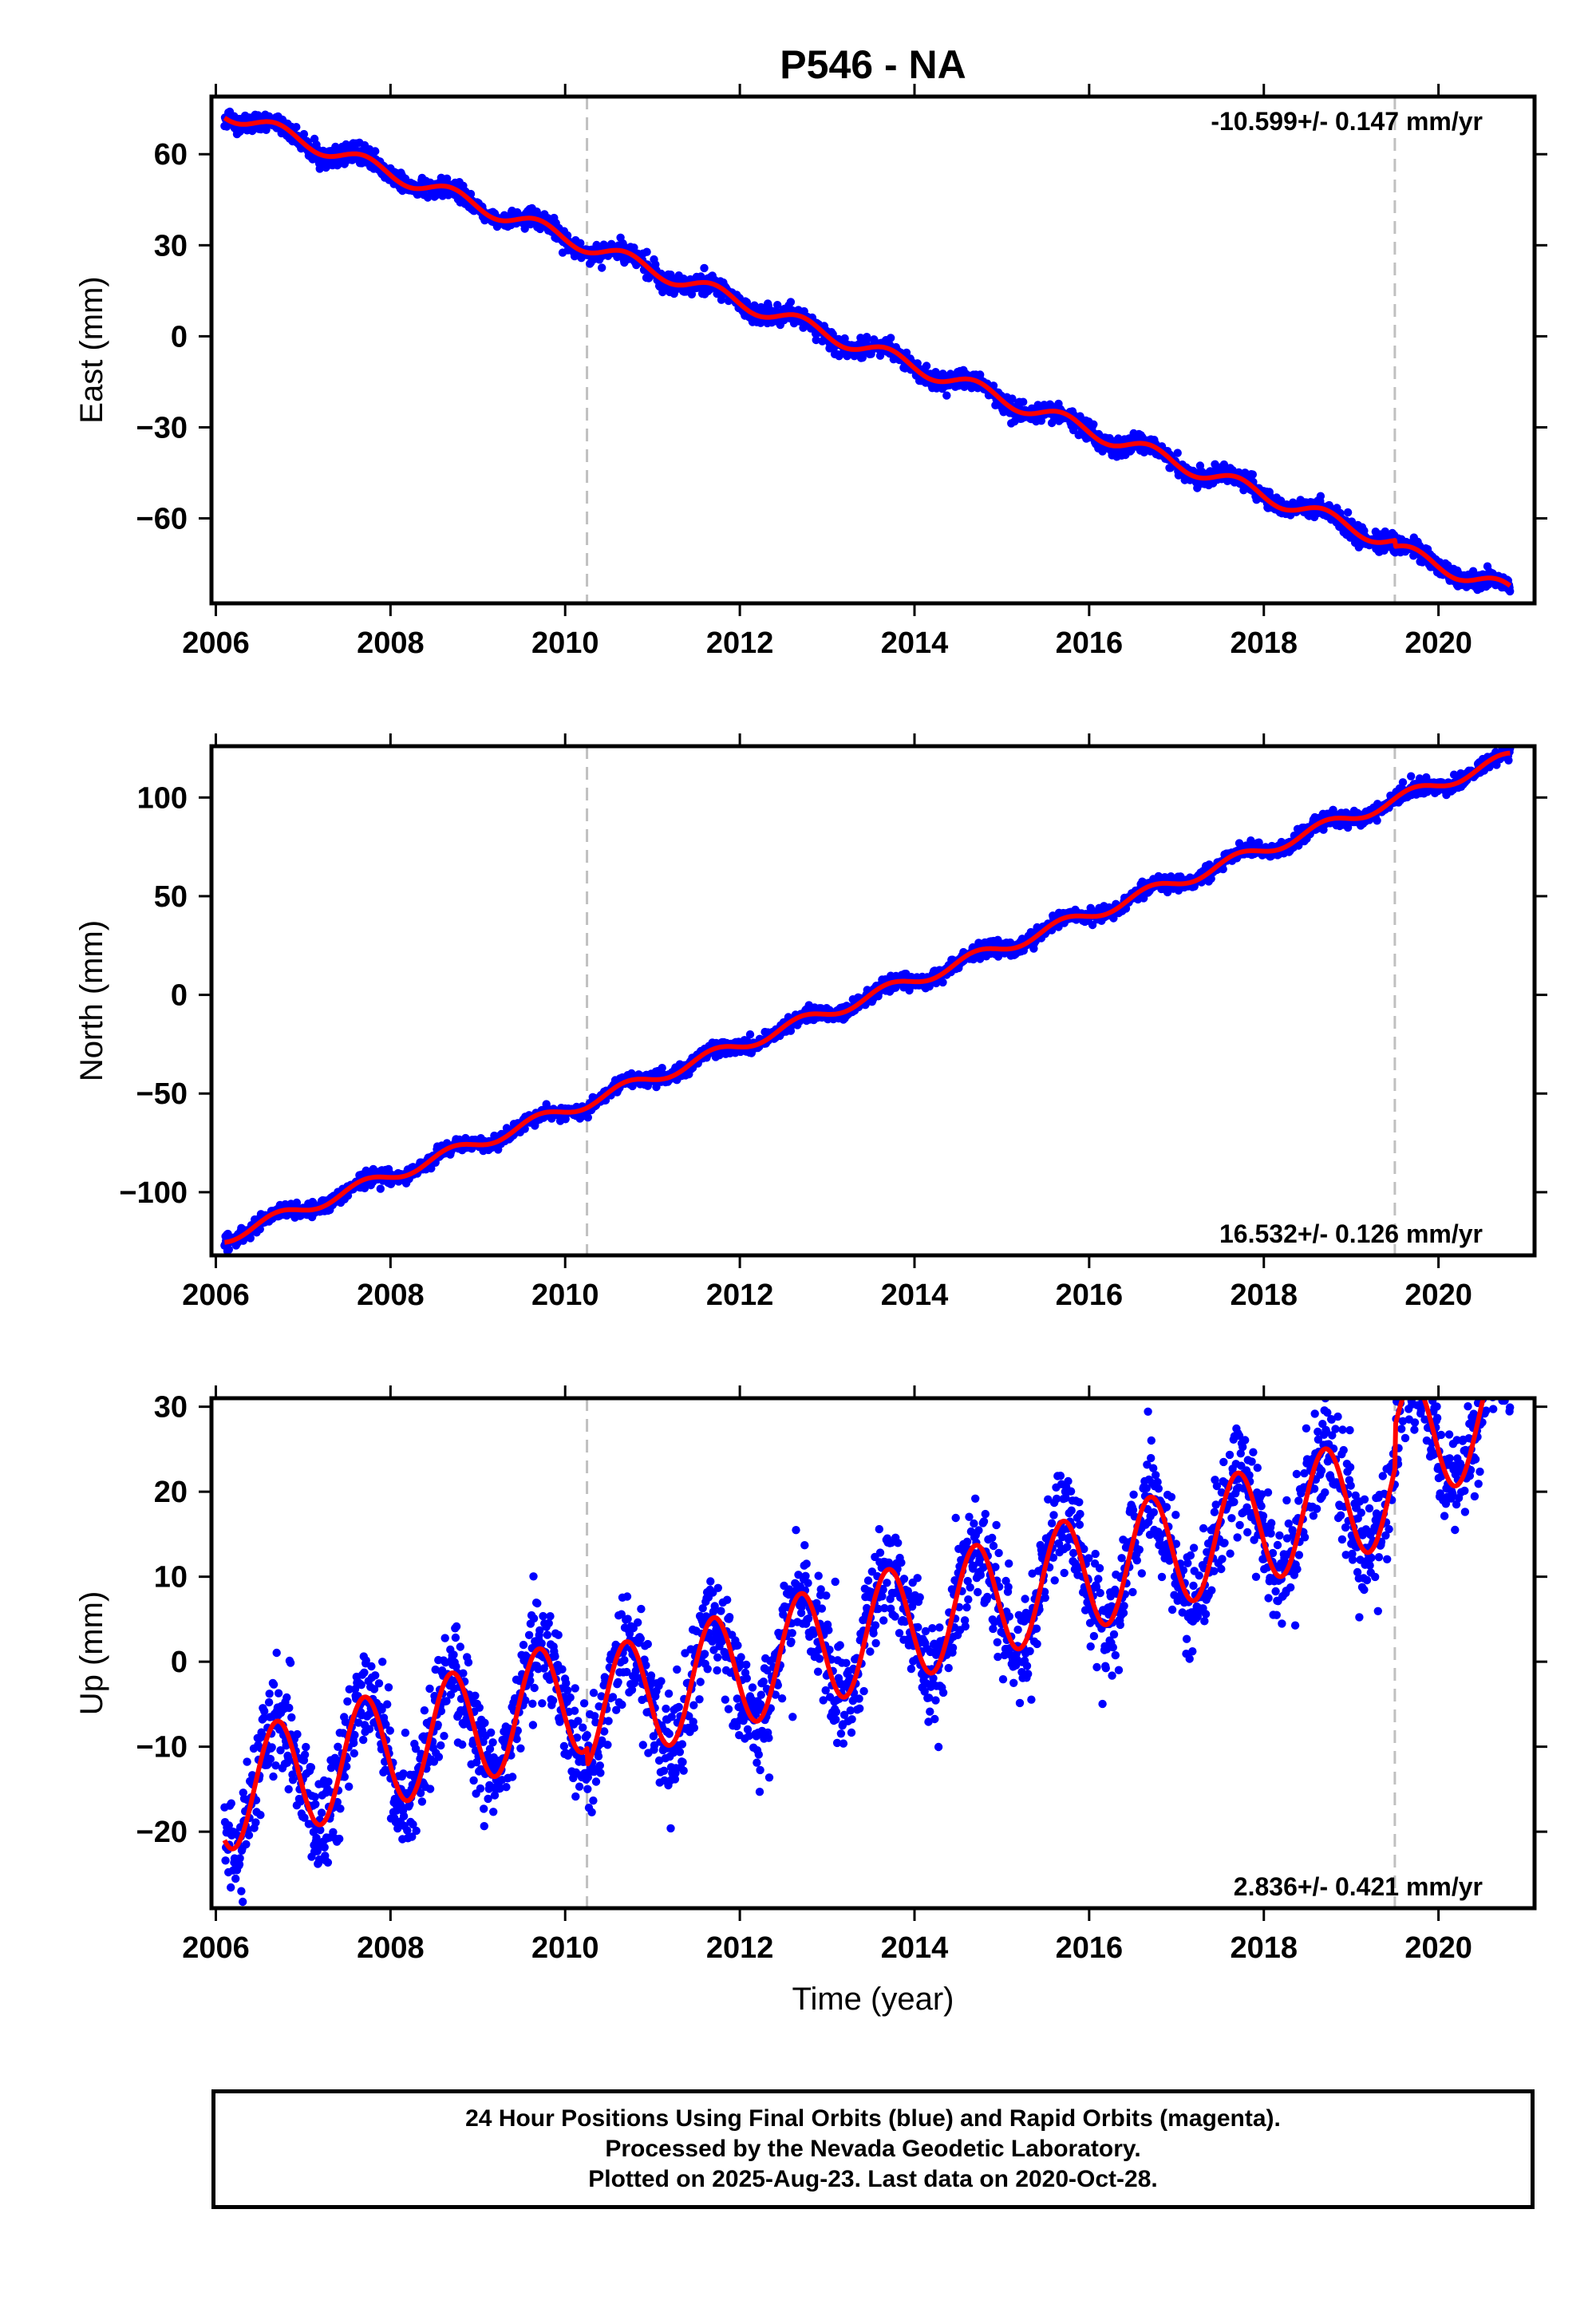 Image resolution: width=1596 pixels, height=2316 pixels. Describe the element at coordinates (162, 428) in the screenshot. I see `y-tick-label: −30` at that location.